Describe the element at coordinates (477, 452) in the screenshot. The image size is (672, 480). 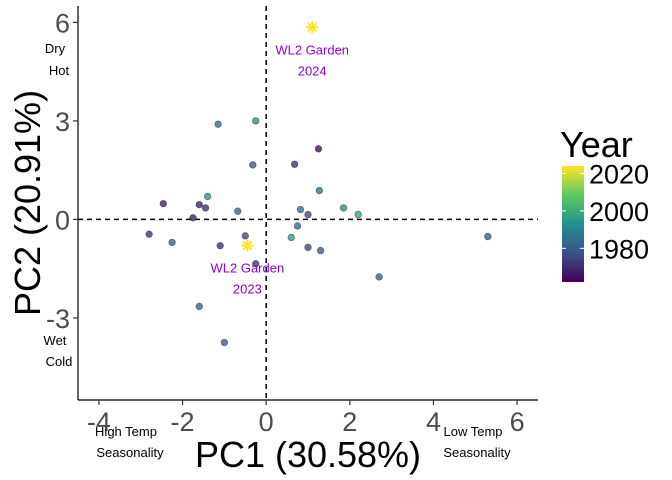
I see `note-low-temp-seasonality: Seasonality` at that location.